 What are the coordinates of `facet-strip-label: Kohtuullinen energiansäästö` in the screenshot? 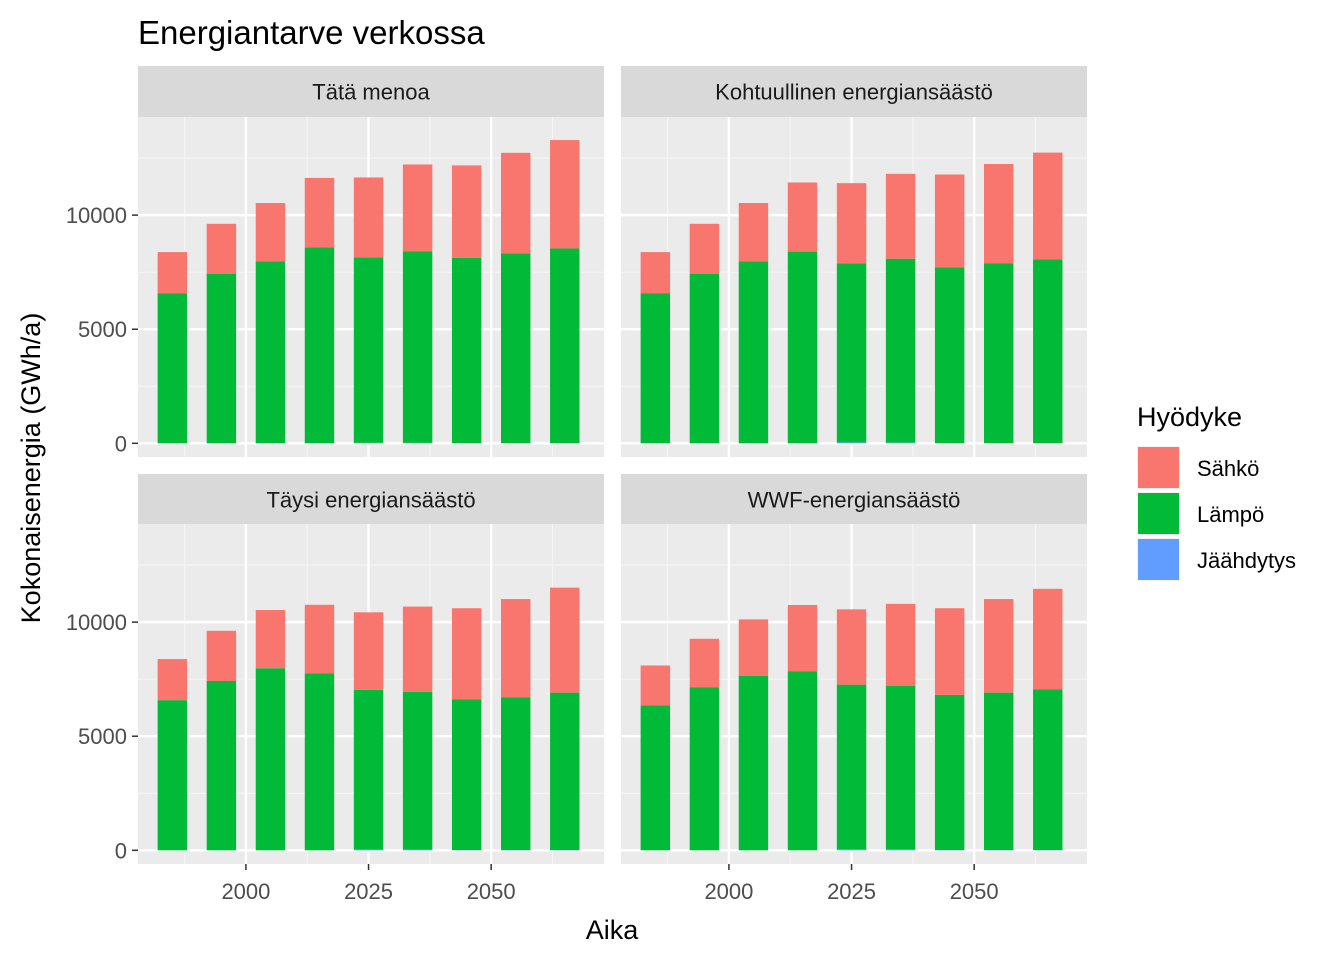 It's located at (854, 92).